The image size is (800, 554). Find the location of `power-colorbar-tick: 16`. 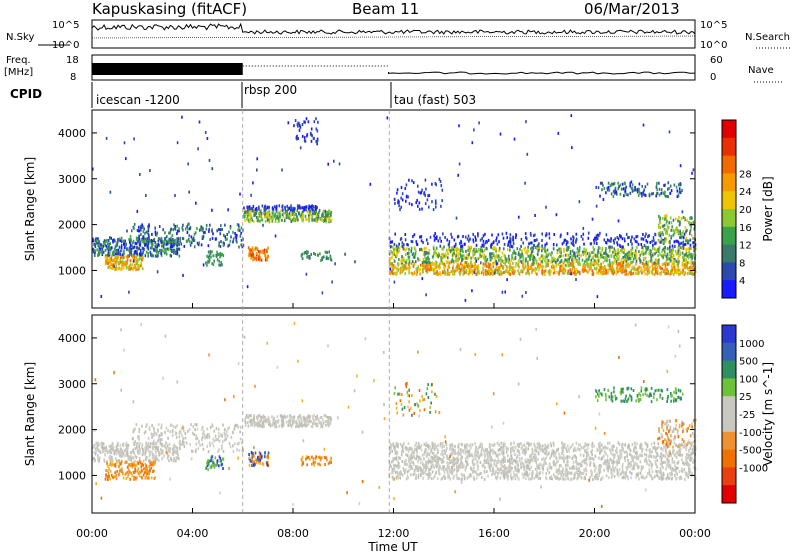

power-colorbar-tick: 16 is located at coordinates (745, 228).